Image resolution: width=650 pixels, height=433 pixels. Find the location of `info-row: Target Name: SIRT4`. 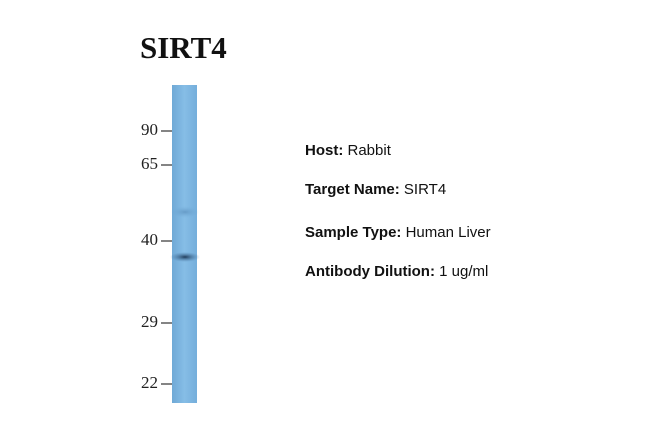

info-row: Target Name: SIRT4 is located at coordinates (375, 189).